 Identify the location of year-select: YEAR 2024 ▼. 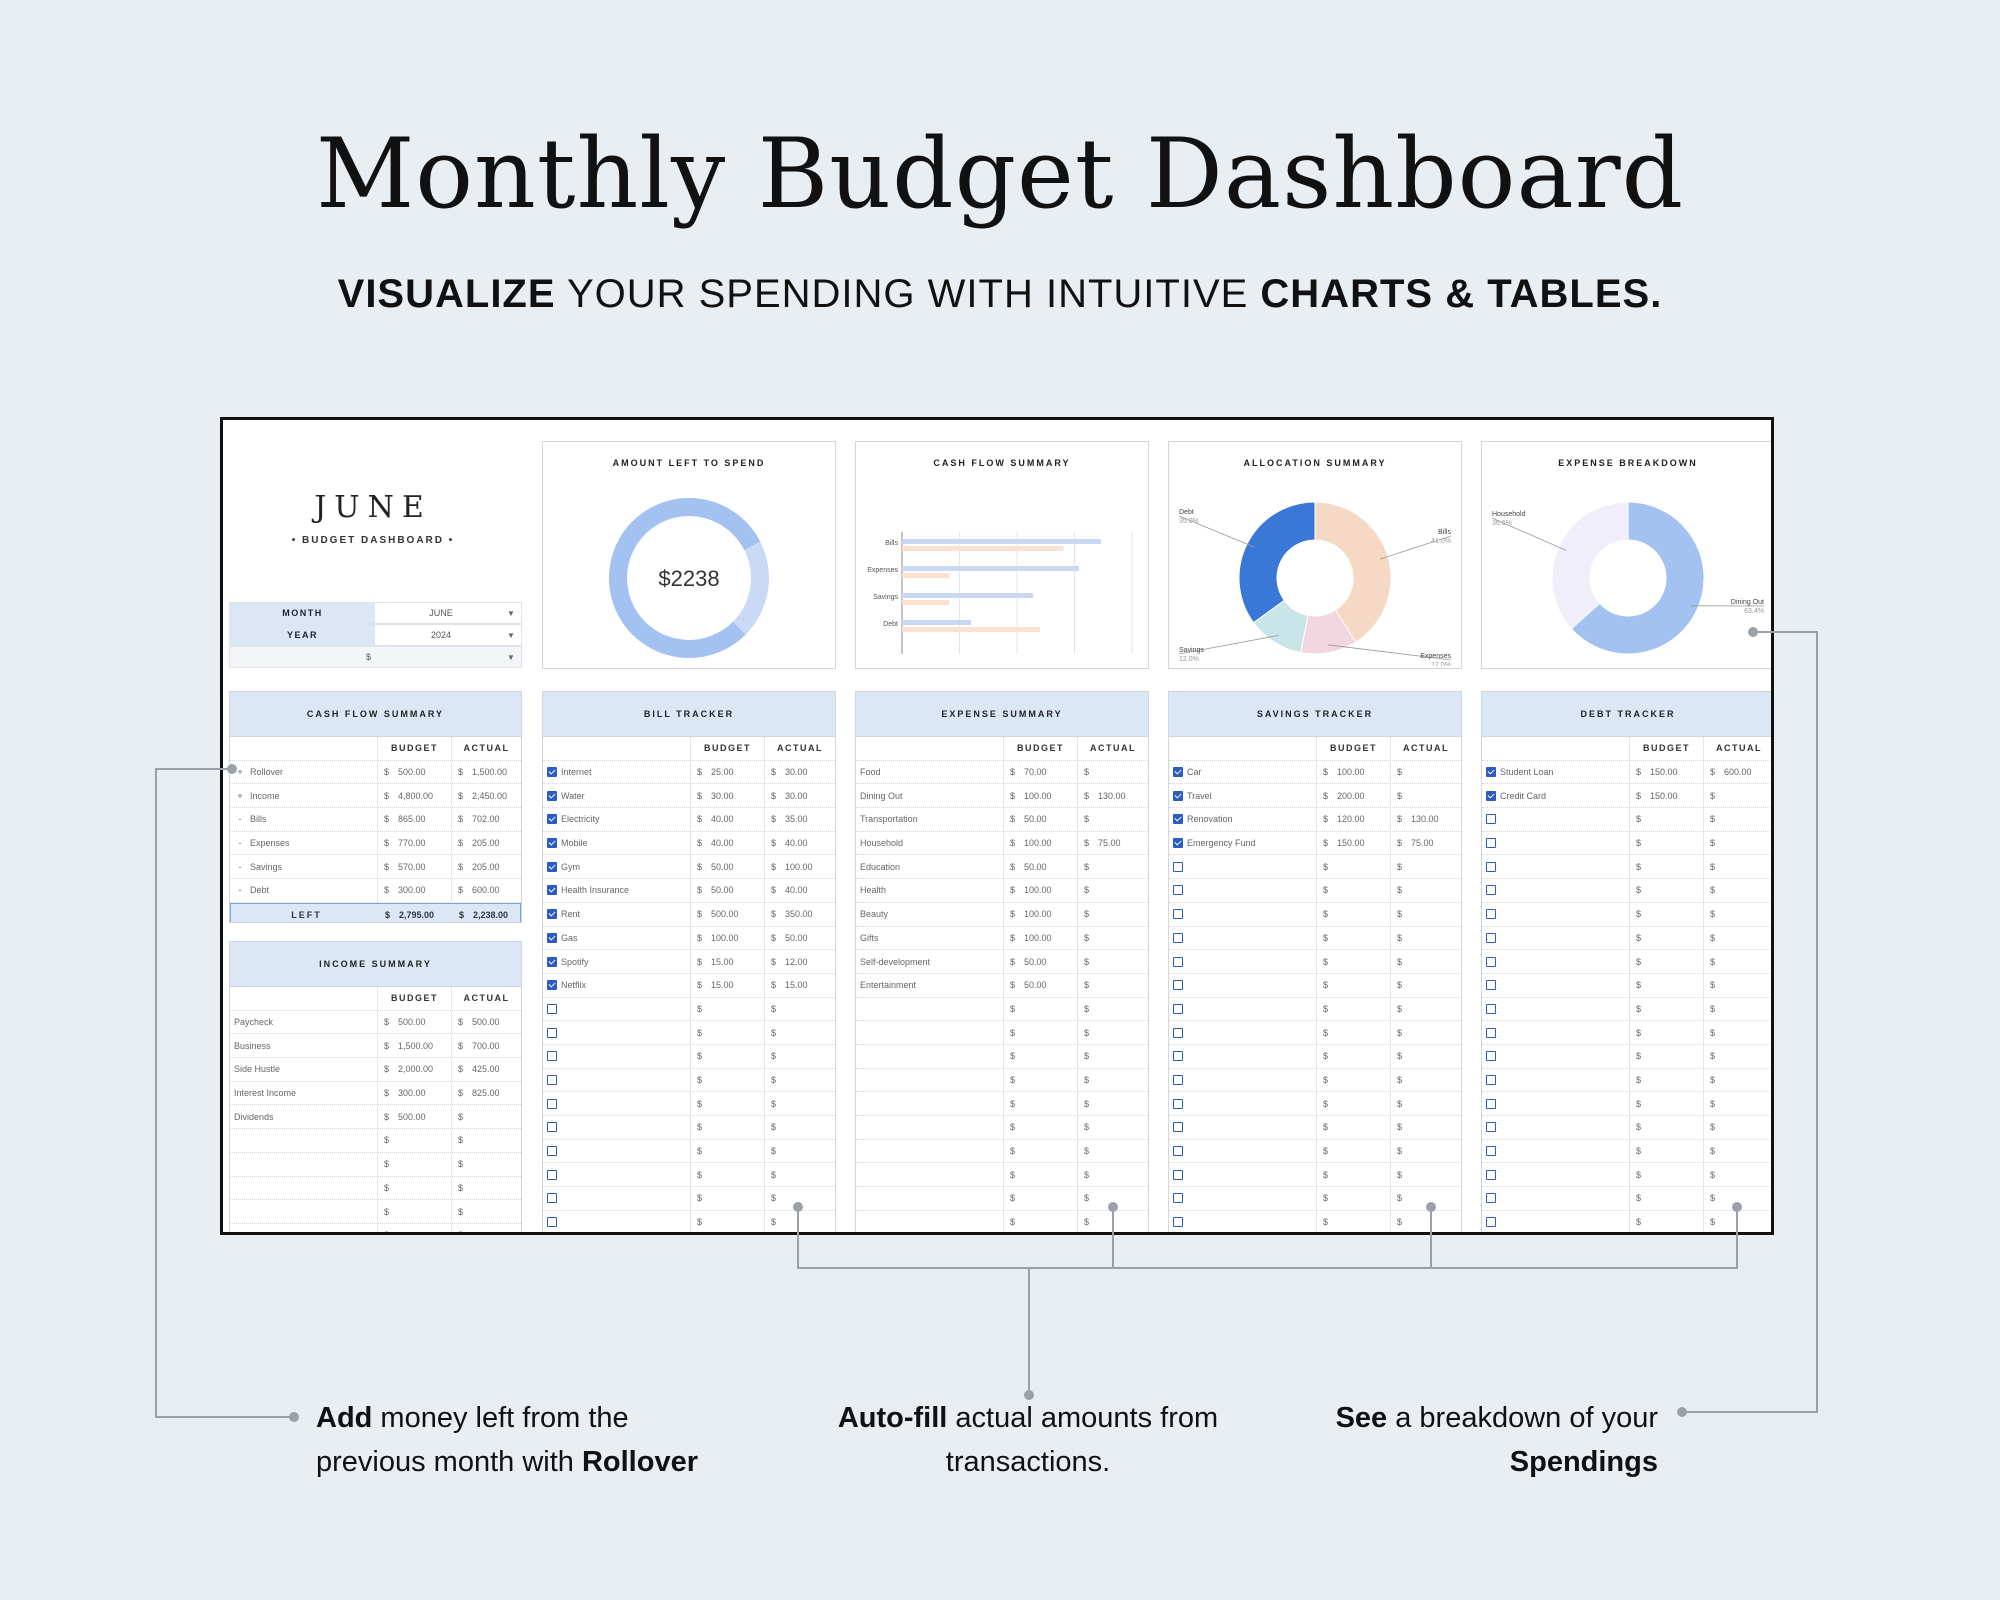
(375, 635).